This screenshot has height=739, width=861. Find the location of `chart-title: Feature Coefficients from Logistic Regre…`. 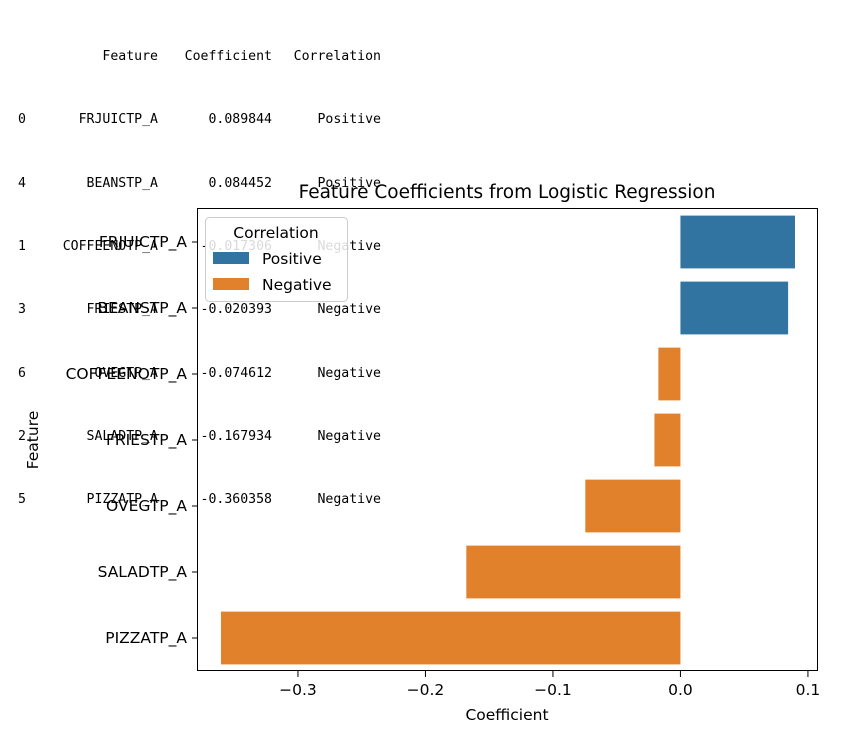

chart-title: Feature Coefficients from Logistic Regre… is located at coordinates (507, 192).